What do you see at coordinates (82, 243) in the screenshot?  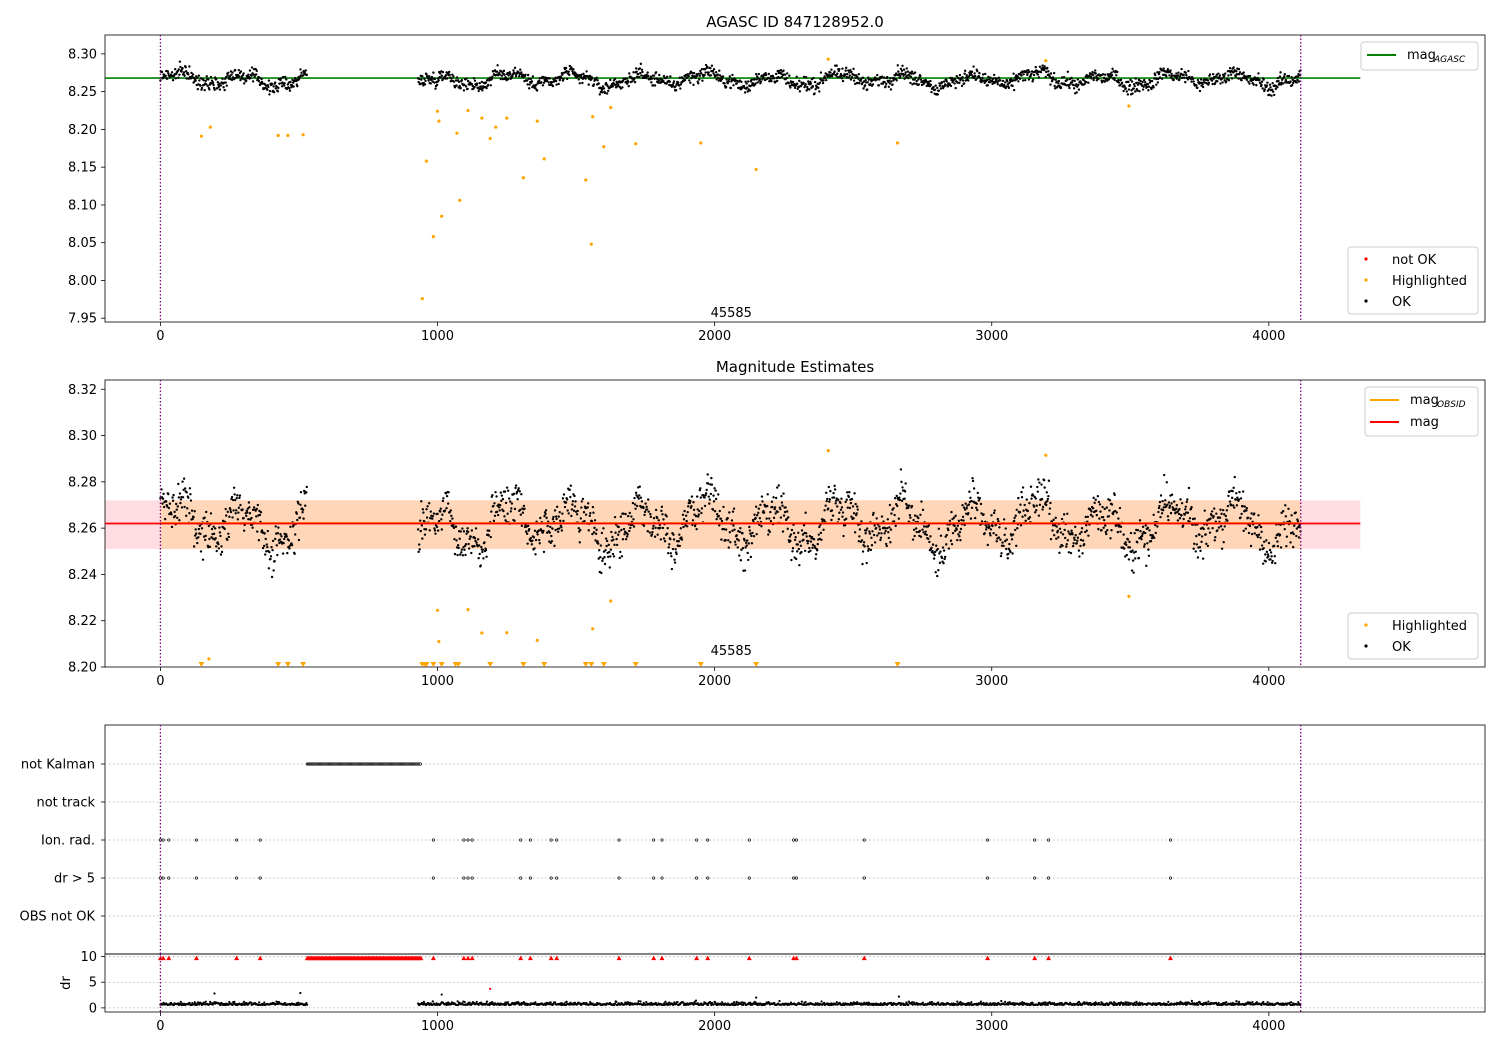 I see `y-tick-label: 8.05` at bounding box center [82, 243].